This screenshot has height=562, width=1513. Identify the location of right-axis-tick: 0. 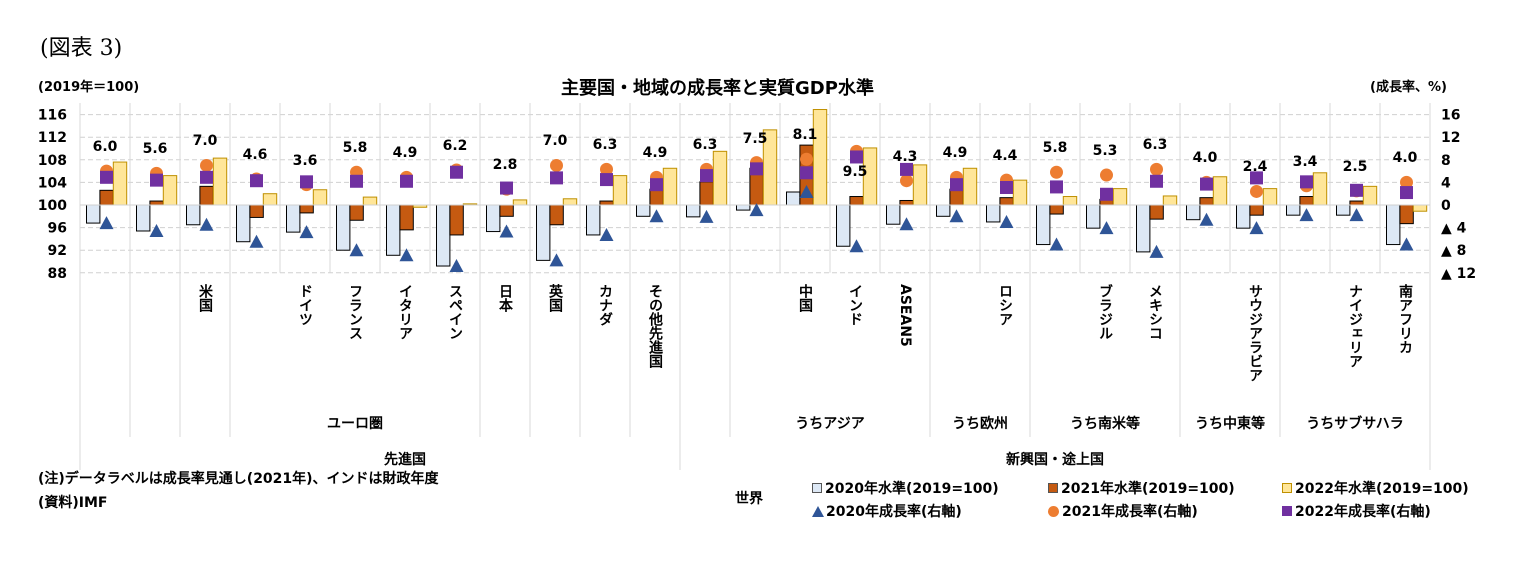
(1446, 206).